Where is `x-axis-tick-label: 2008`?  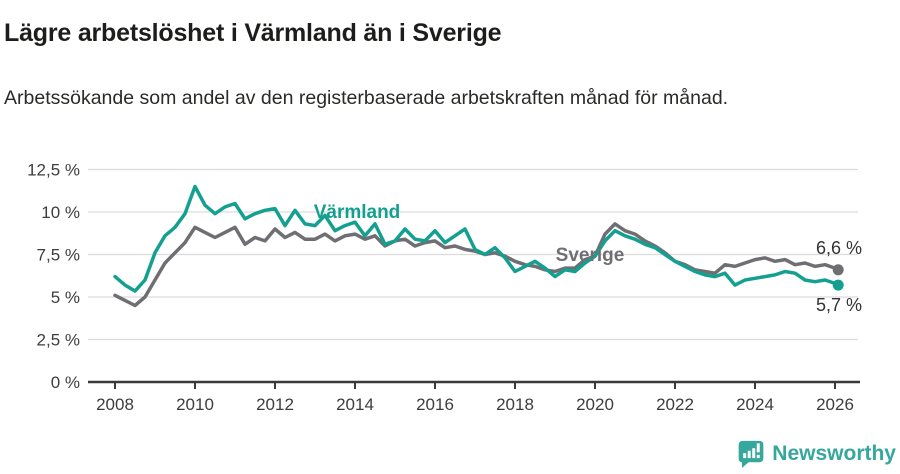
x-axis-tick-label: 2008 is located at coordinates (115, 404).